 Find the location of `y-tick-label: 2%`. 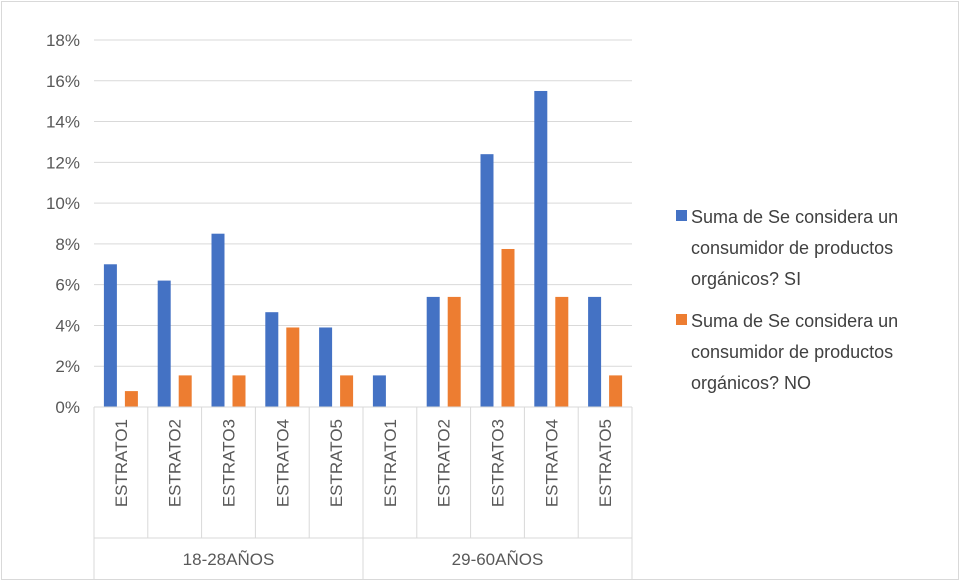

y-tick-label: 2% is located at coordinates (67, 366).